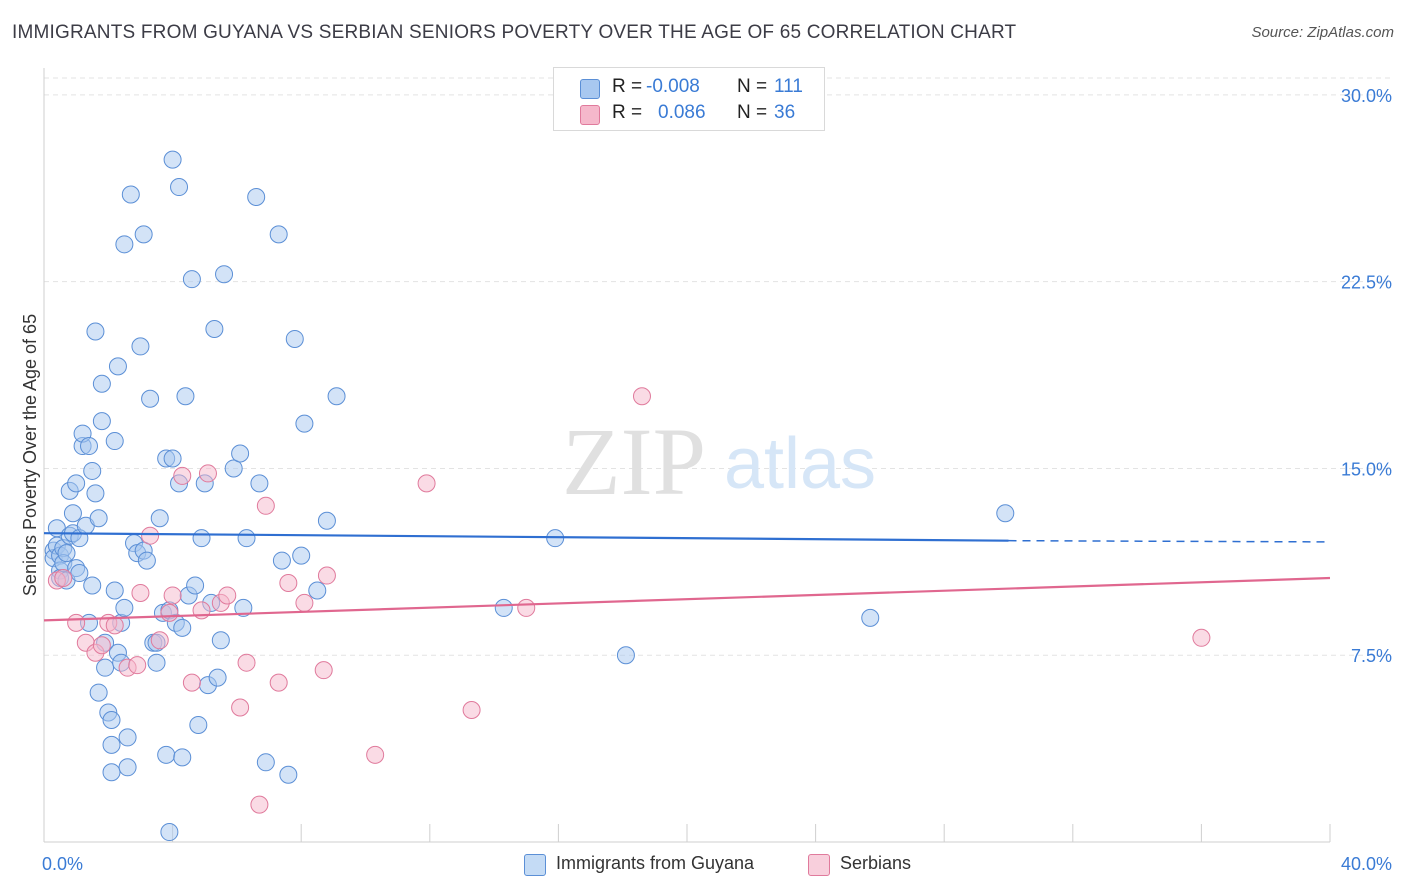 The image size is (1406, 892). Describe the element at coordinates (535, 865) in the screenshot. I see `guyana-legend-swatch` at that location.